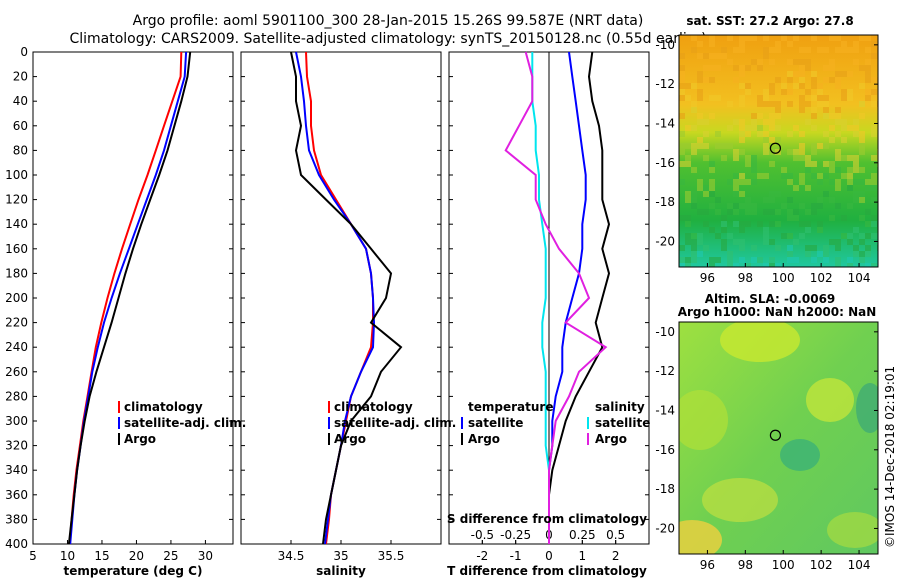  I want to click on difference-series, so click(557, 297).